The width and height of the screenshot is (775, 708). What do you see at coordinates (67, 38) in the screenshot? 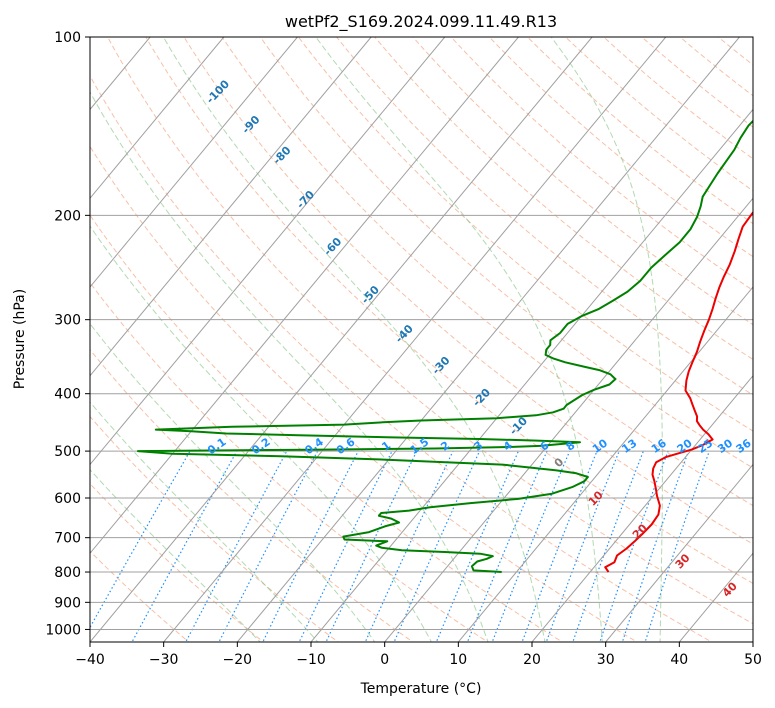
I see `y-tick-label: 100` at bounding box center [67, 38].